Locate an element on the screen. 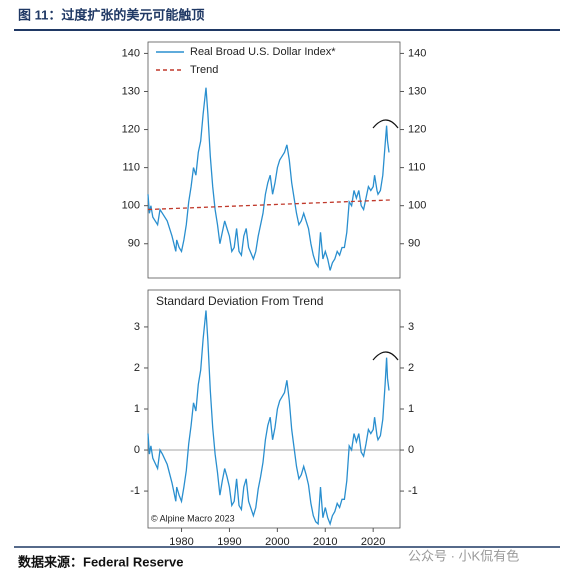 This screenshot has height=580, width=571. y-tick-label: 2 is located at coordinates (137, 368).